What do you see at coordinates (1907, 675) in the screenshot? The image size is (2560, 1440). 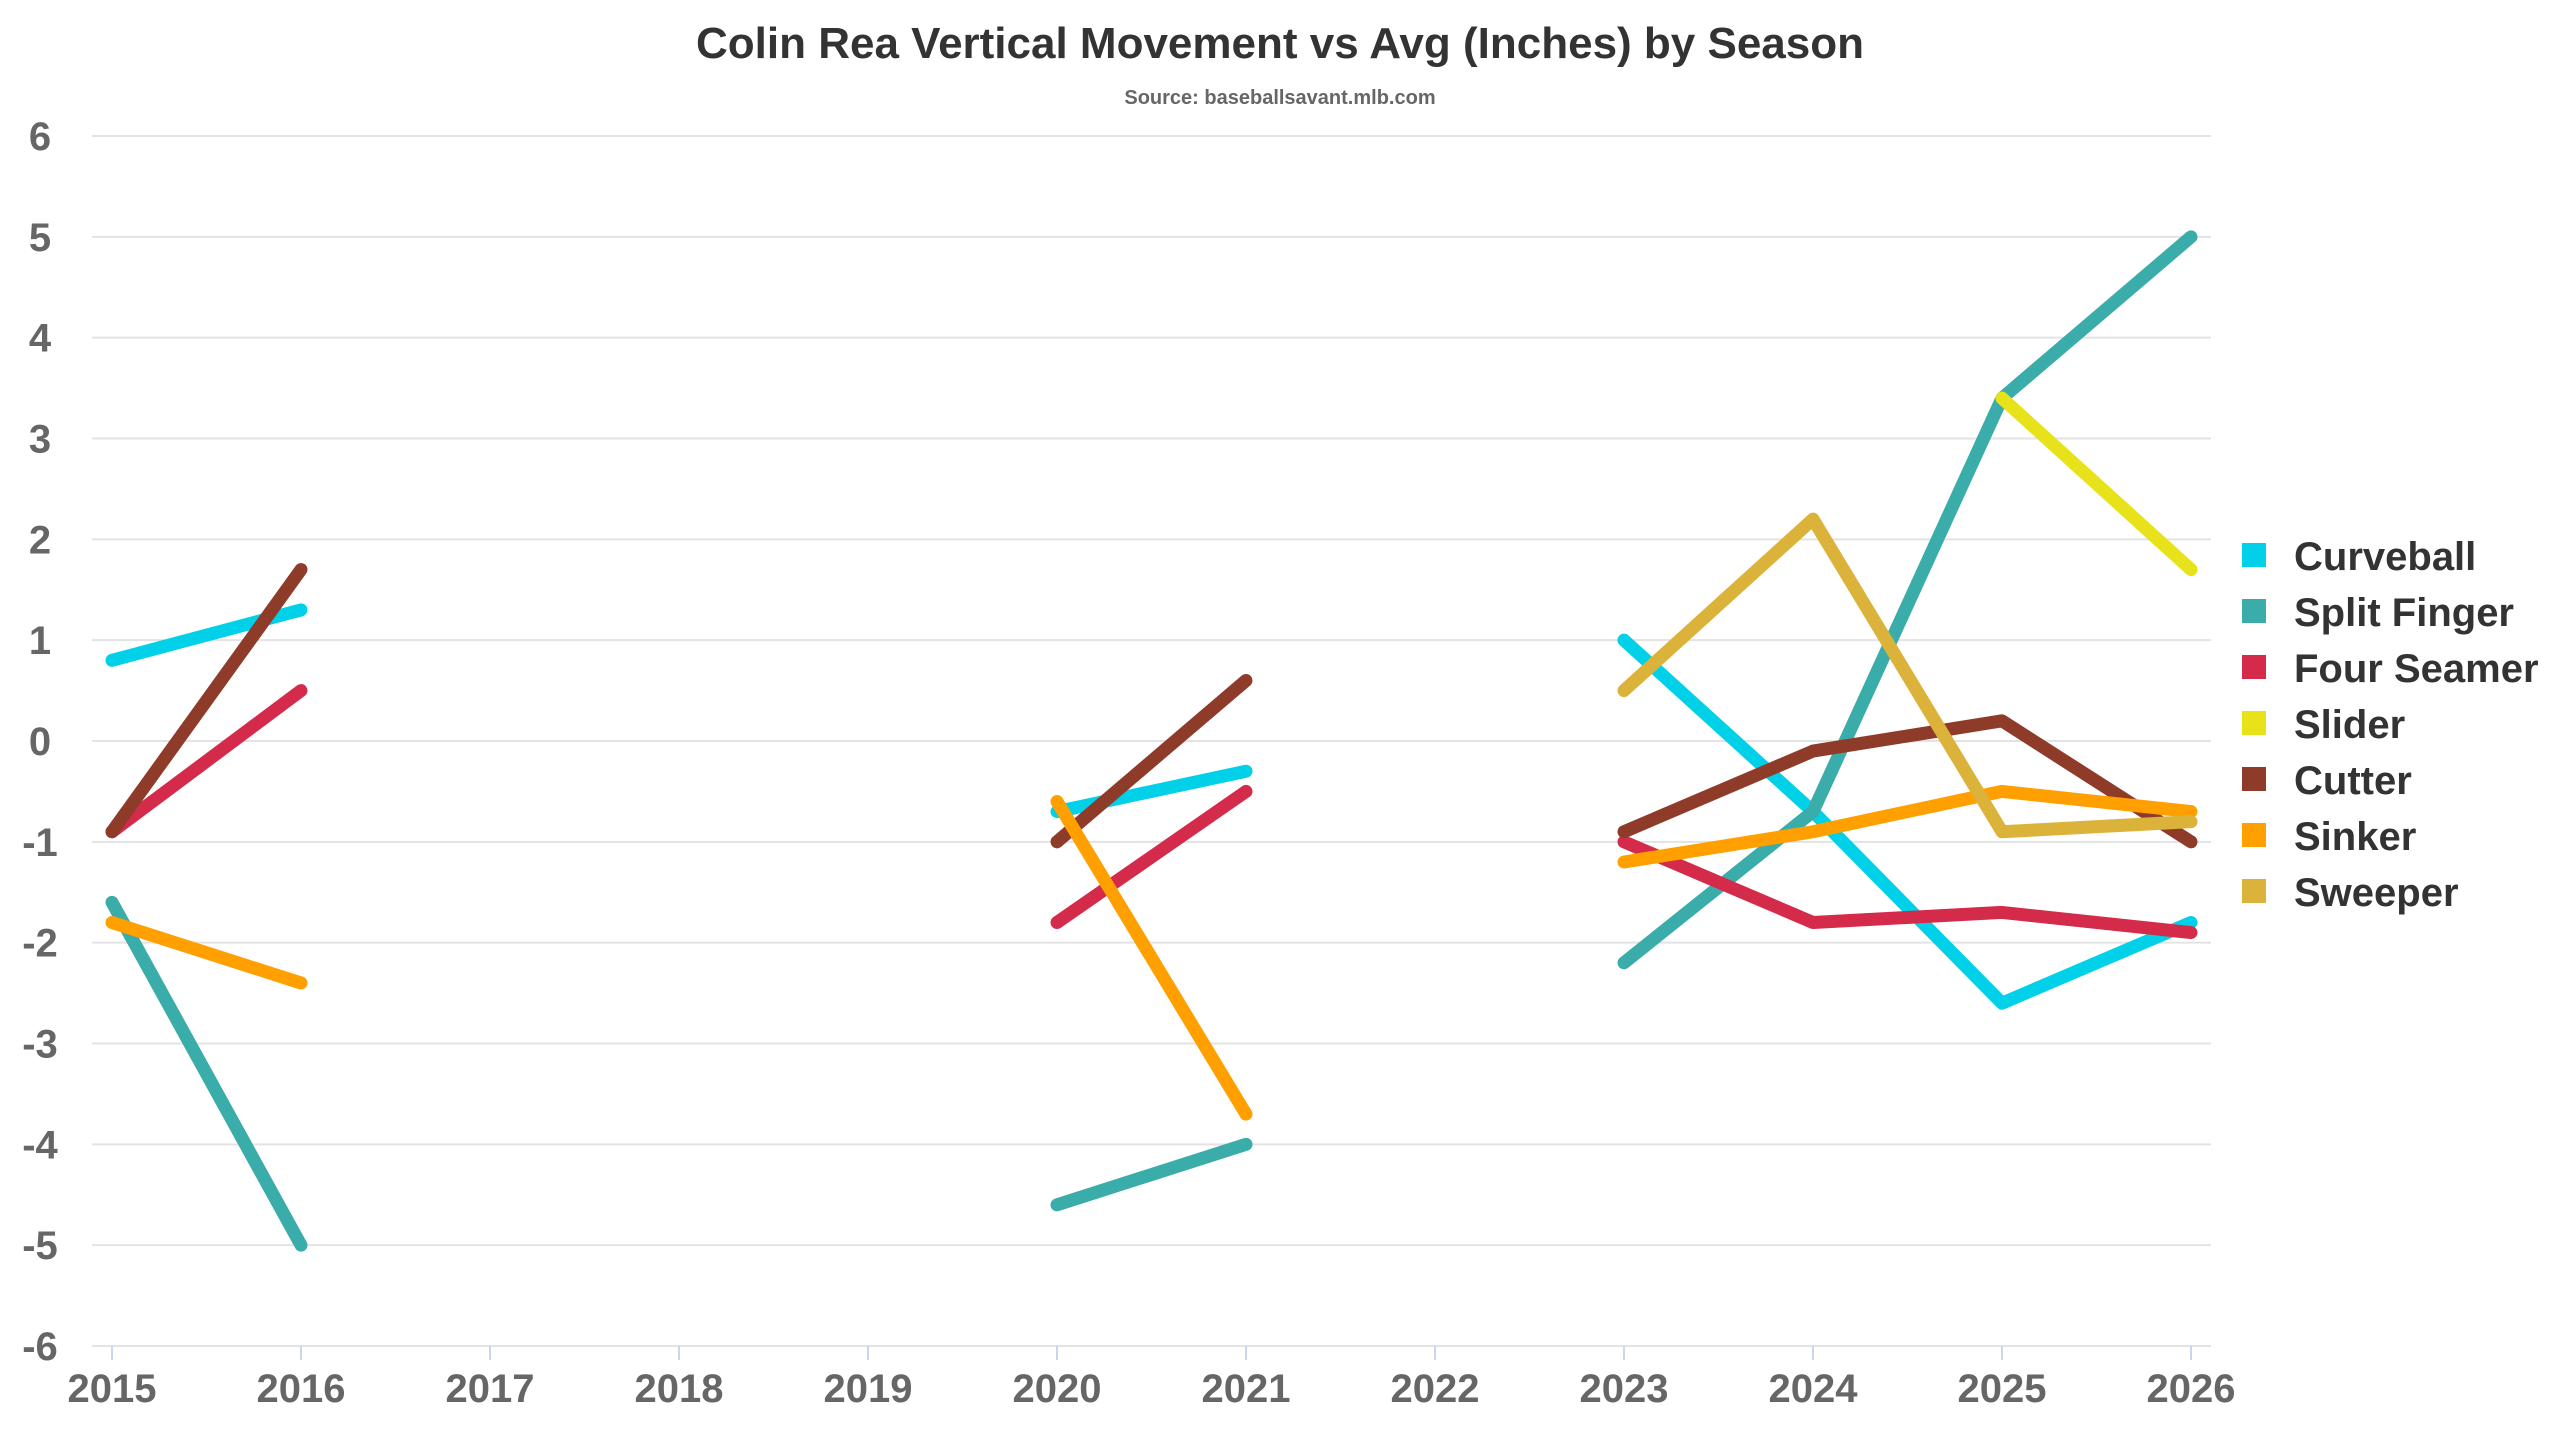 I see `series-line-sweeper` at bounding box center [1907, 675].